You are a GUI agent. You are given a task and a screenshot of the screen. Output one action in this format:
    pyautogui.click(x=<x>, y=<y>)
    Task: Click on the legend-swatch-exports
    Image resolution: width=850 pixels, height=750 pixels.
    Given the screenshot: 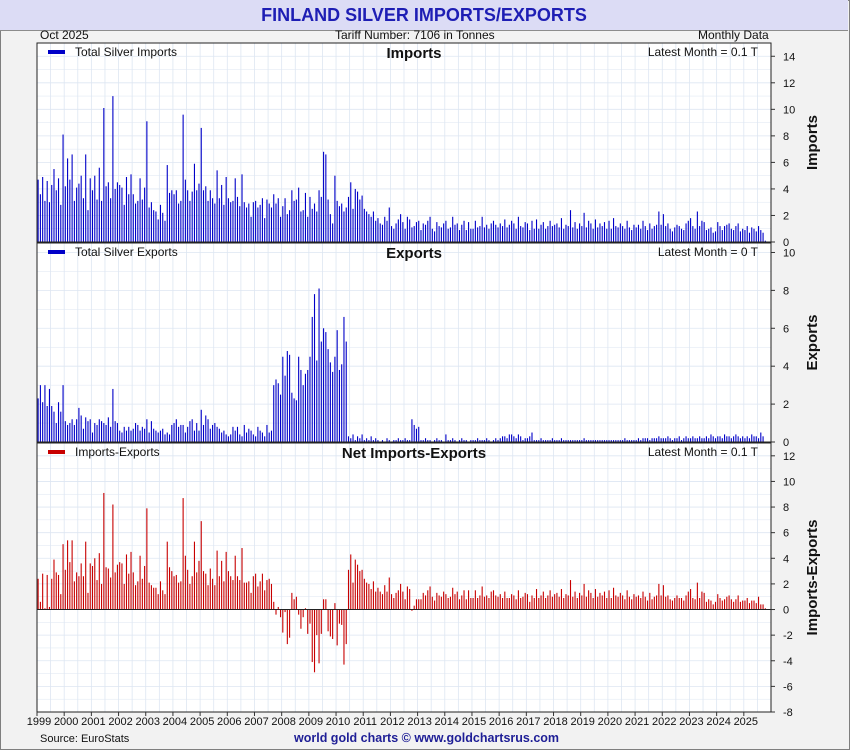 What is the action you would take?
    pyautogui.click(x=56, y=252)
    